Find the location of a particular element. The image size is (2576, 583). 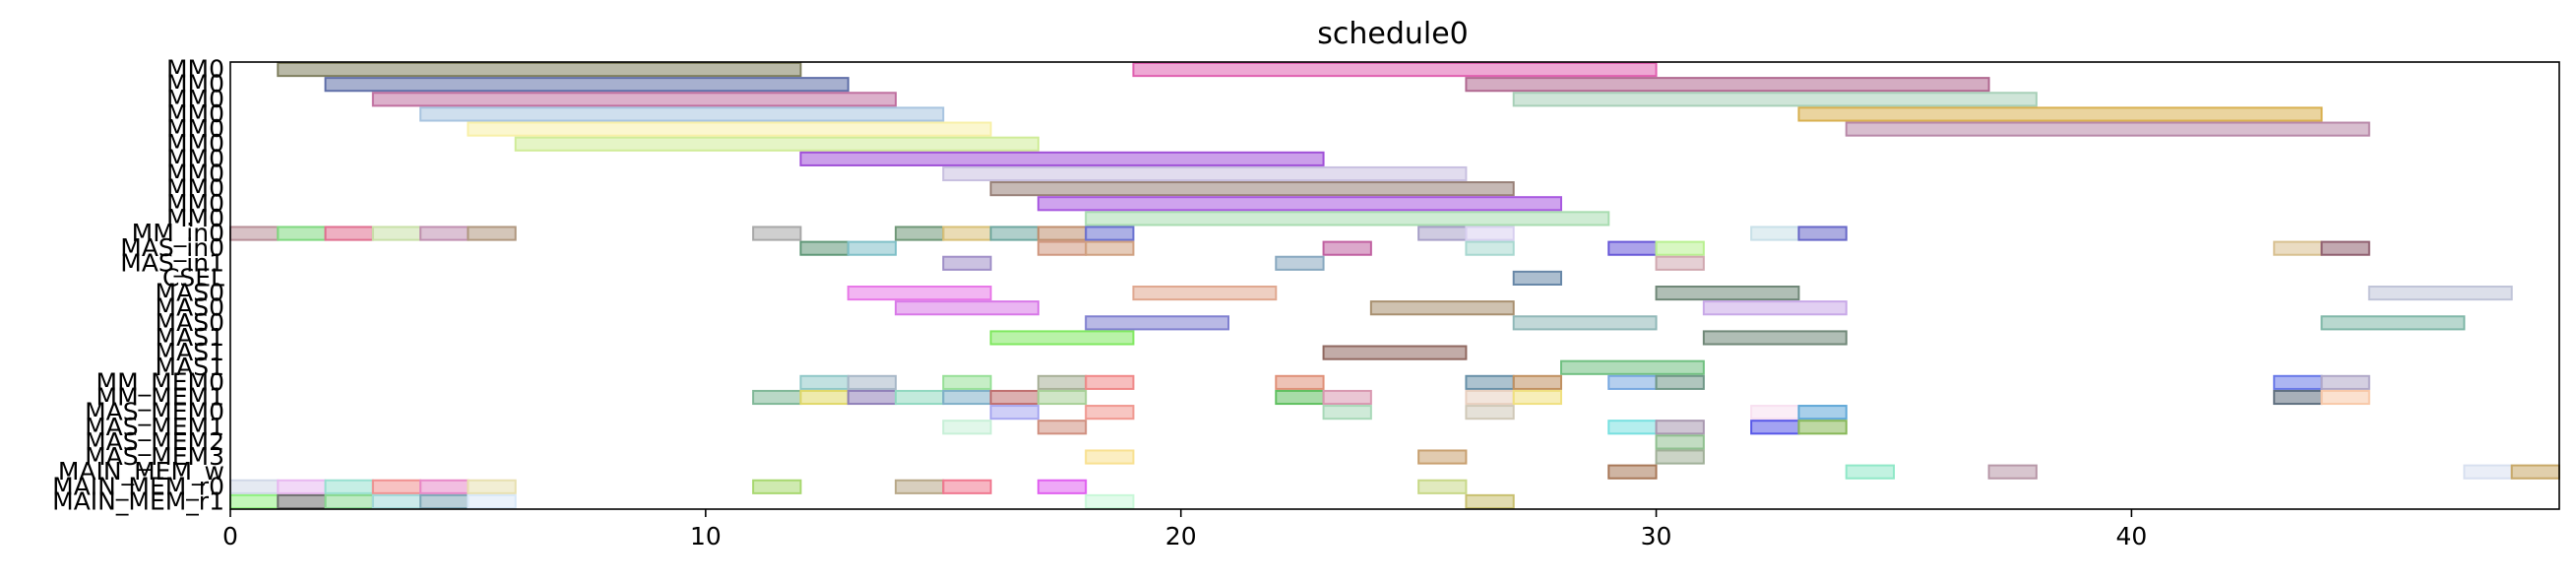

row-label: MAIN_MEM_r1 is located at coordinates (138, 500).